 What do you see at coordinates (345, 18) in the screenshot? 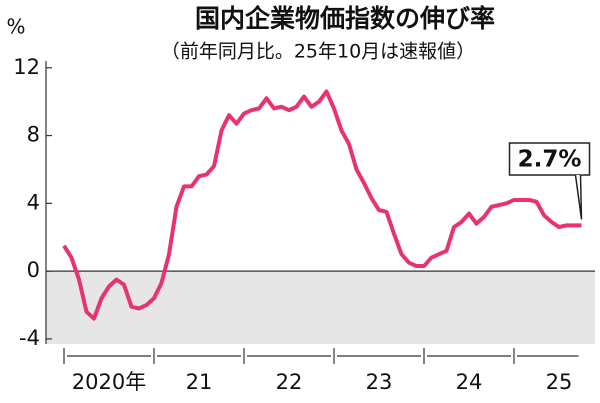
I see `chart-title: 国内企業物価指数の伸び率` at bounding box center [345, 18].